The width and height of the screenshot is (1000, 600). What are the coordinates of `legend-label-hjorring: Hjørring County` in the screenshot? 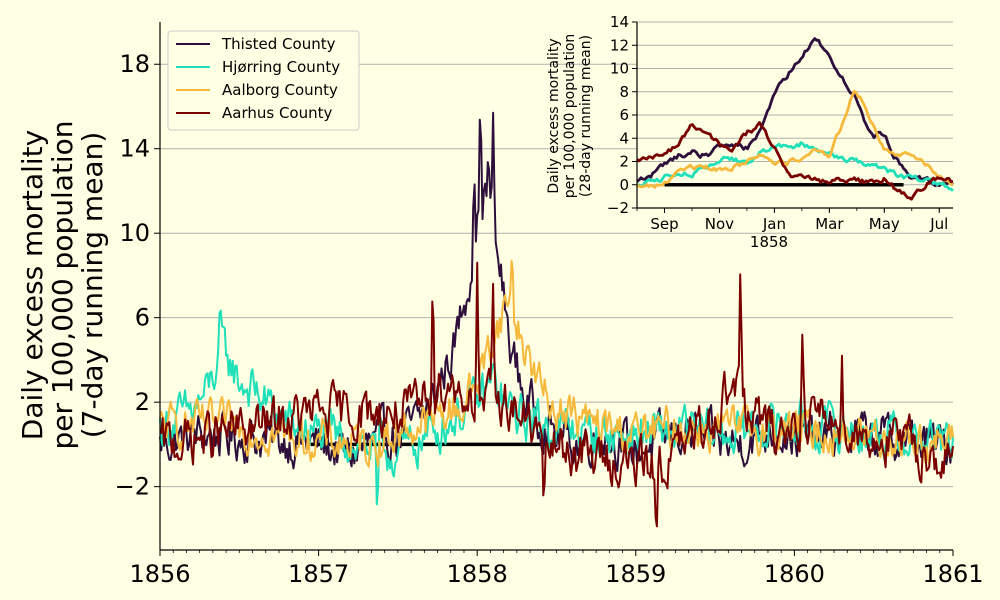 It's located at (281, 67).